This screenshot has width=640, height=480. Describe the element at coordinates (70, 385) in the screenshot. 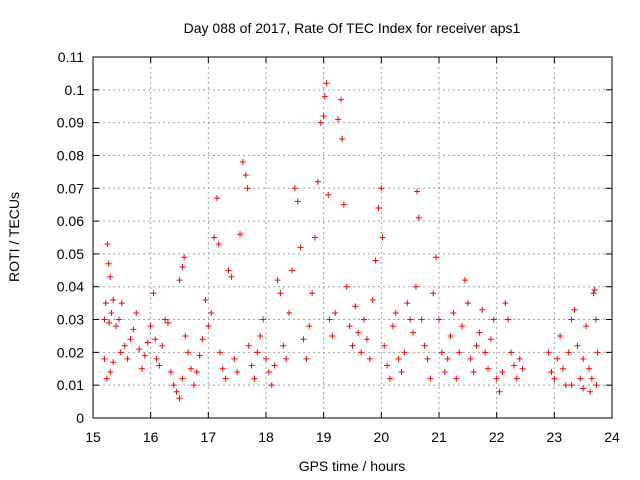

I see `y-tick-label: 0.01` at that location.